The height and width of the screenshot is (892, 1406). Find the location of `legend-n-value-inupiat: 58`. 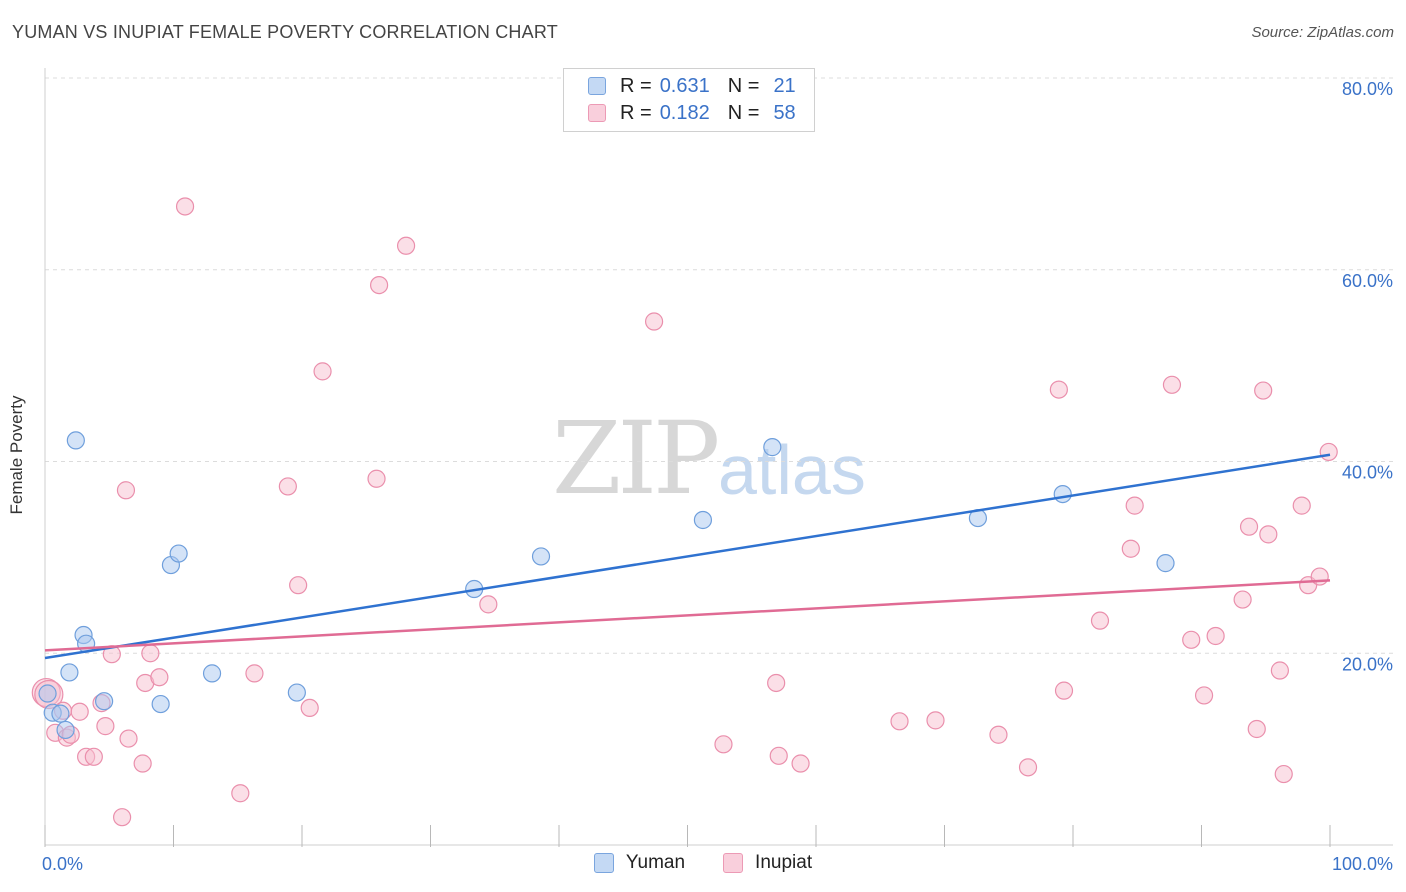

legend-n-value-inupiat: 58 is located at coordinates (784, 112).